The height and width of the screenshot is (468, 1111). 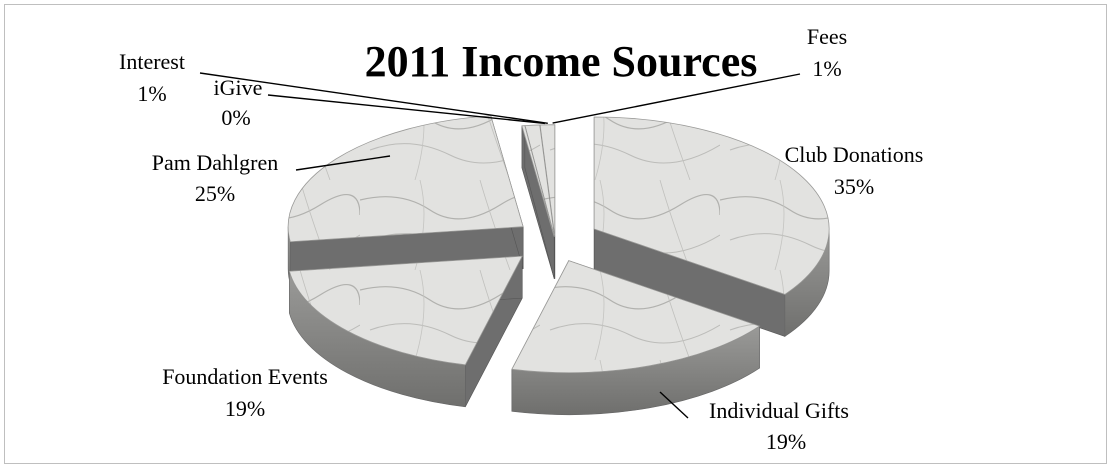 I want to click on leader-line-pam-dahlgren, so click(x=343, y=163).